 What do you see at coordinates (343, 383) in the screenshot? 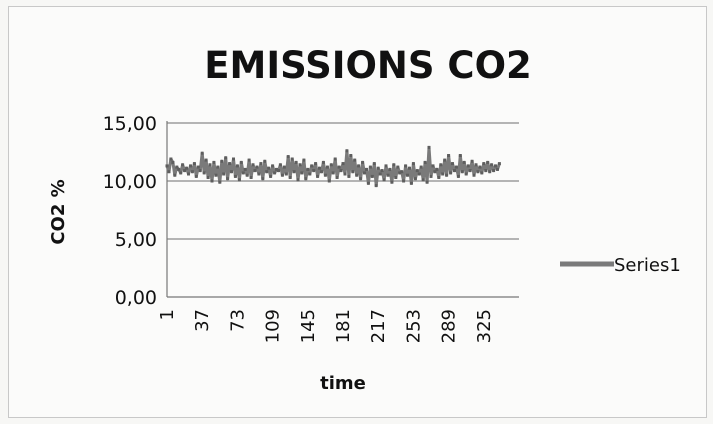
I see `x-axis-label: time` at bounding box center [343, 383].